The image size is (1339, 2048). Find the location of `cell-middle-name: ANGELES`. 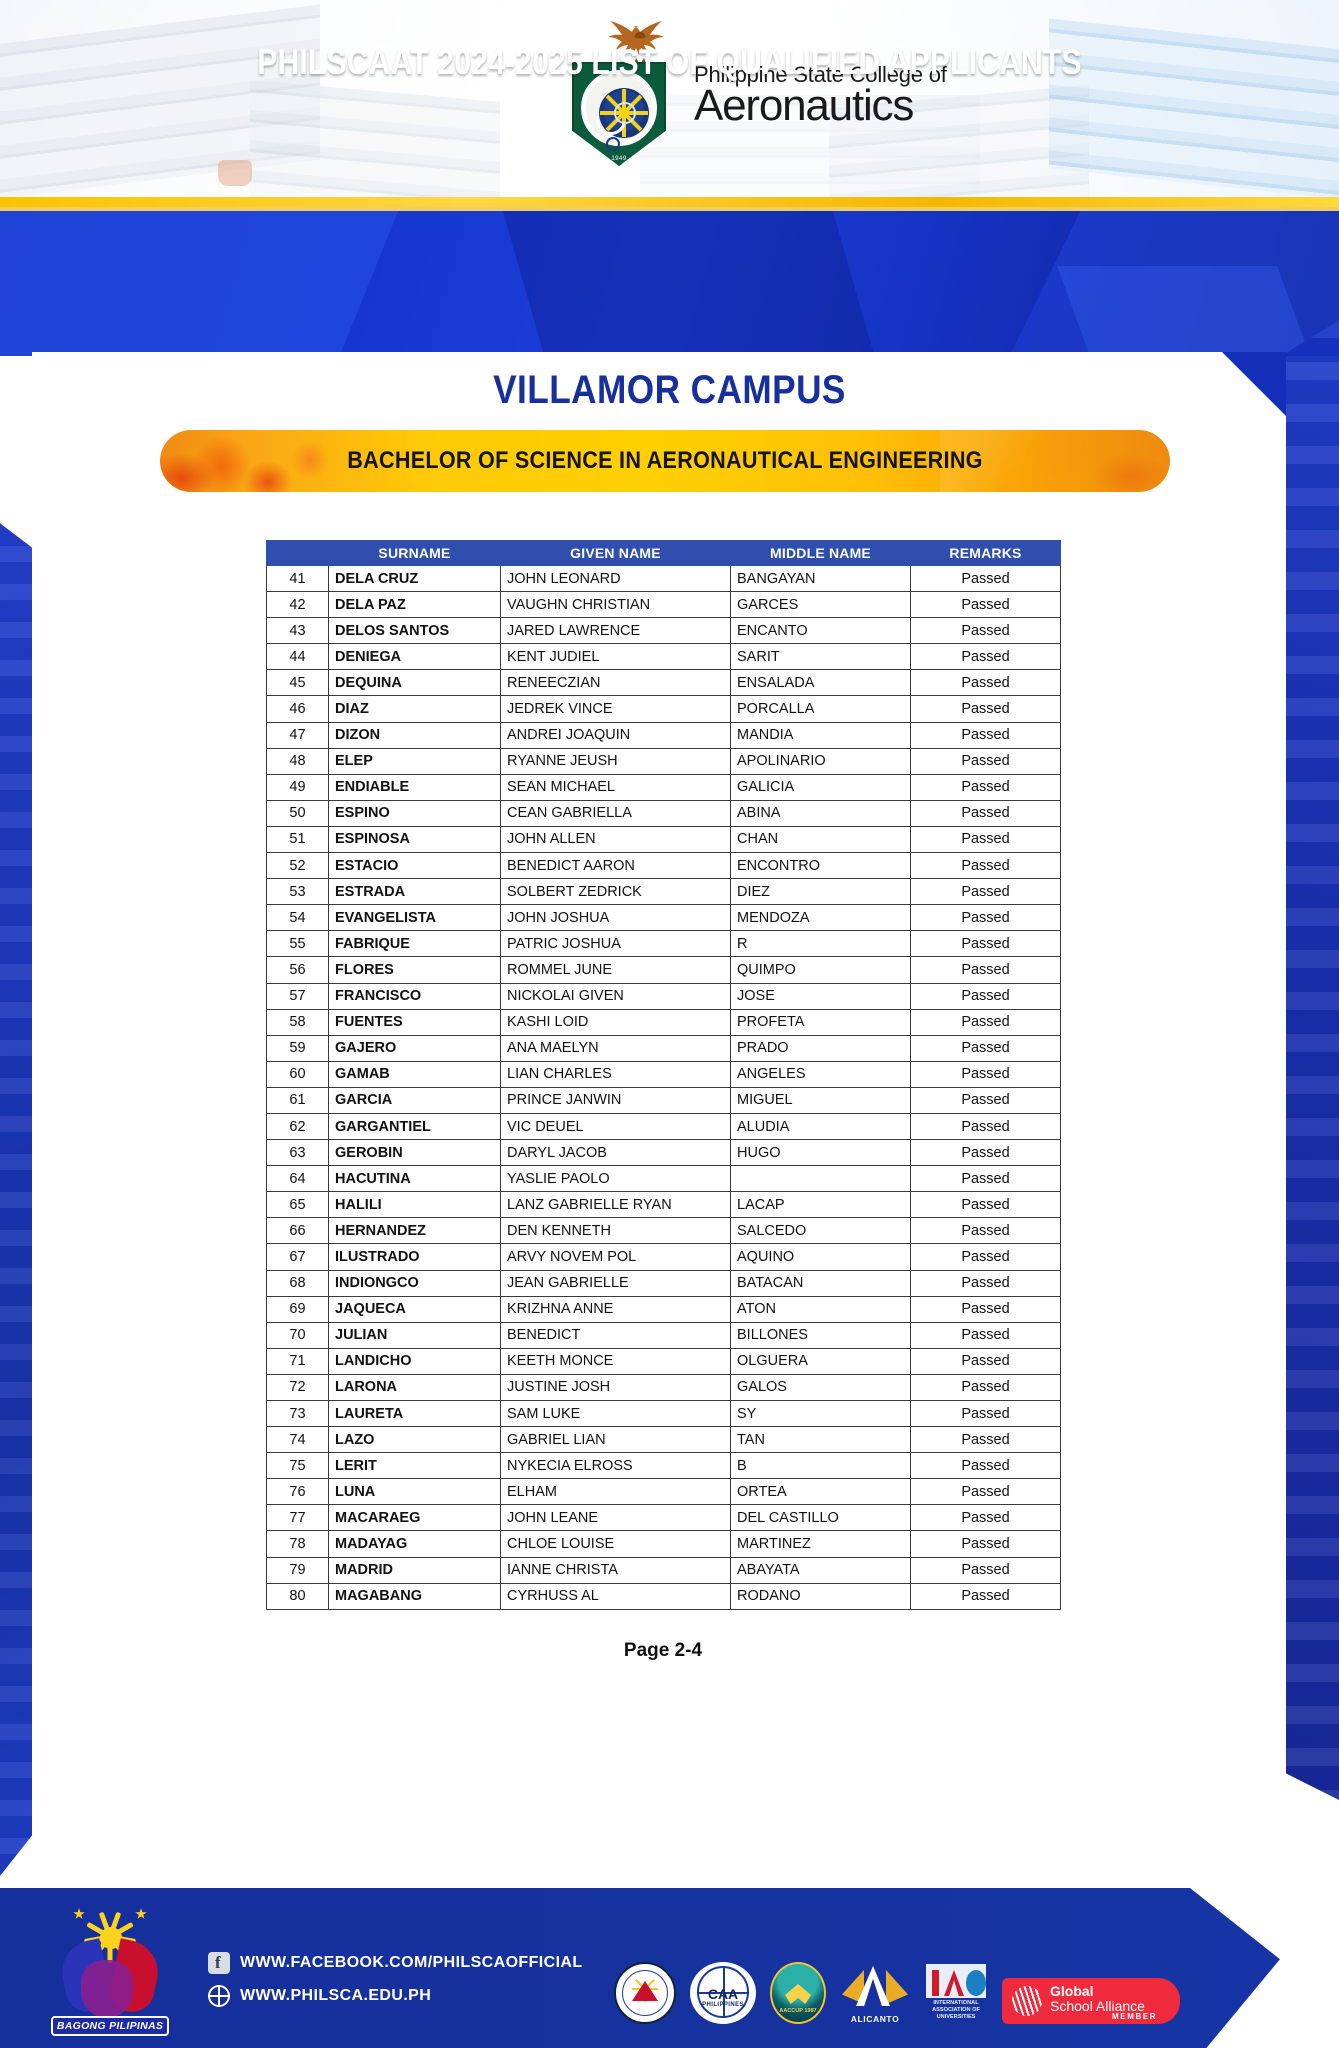

cell-middle-name: ANGELES is located at coordinates (820, 1074).